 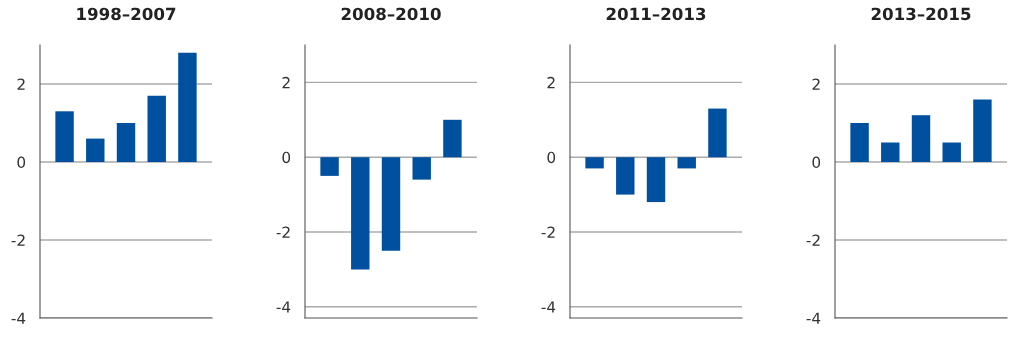 What do you see at coordinates (126, 14) in the screenshot?
I see `chart-title: 1998–2007` at bounding box center [126, 14].